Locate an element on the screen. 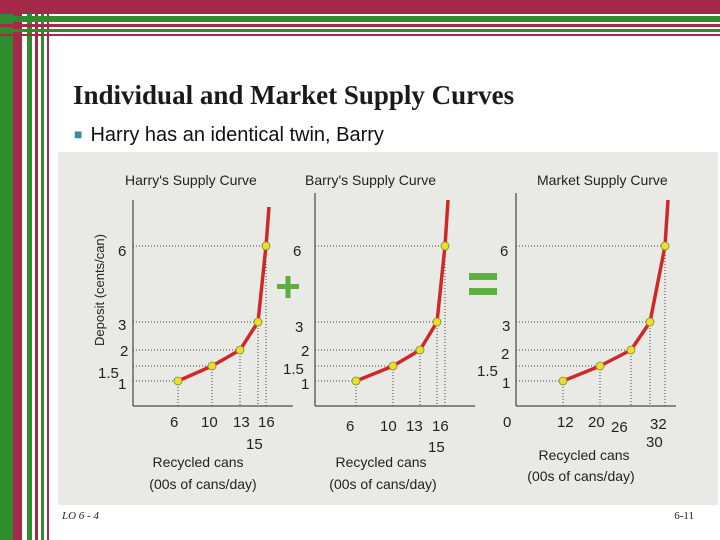 This screenshot has height=540, width=720. equals-sign-bottom is located at coordinates (483, 291).